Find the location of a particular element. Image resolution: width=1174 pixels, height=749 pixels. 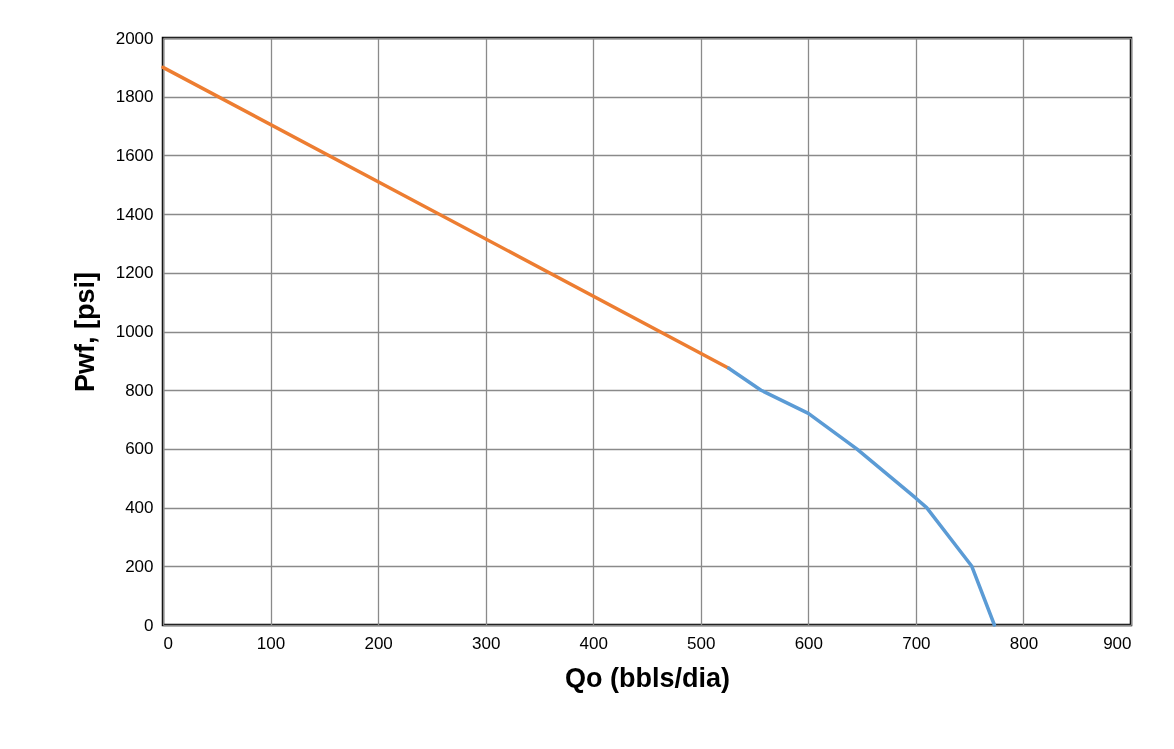

y-tick-label: 1600 is located at coordinates (134, 155).